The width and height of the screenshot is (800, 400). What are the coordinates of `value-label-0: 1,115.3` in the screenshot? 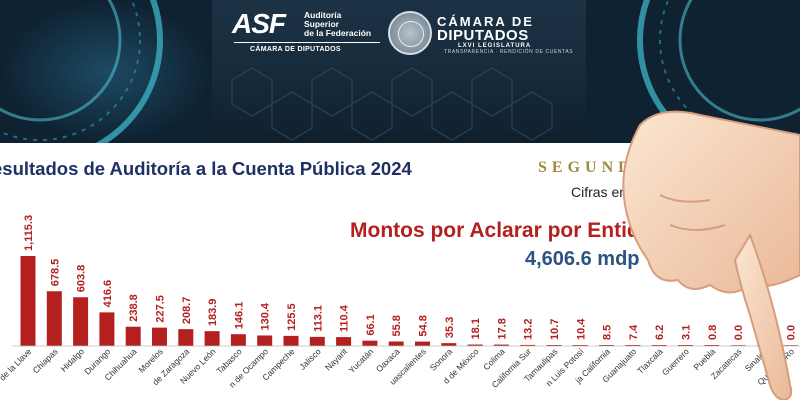 It's located at (29, 233).